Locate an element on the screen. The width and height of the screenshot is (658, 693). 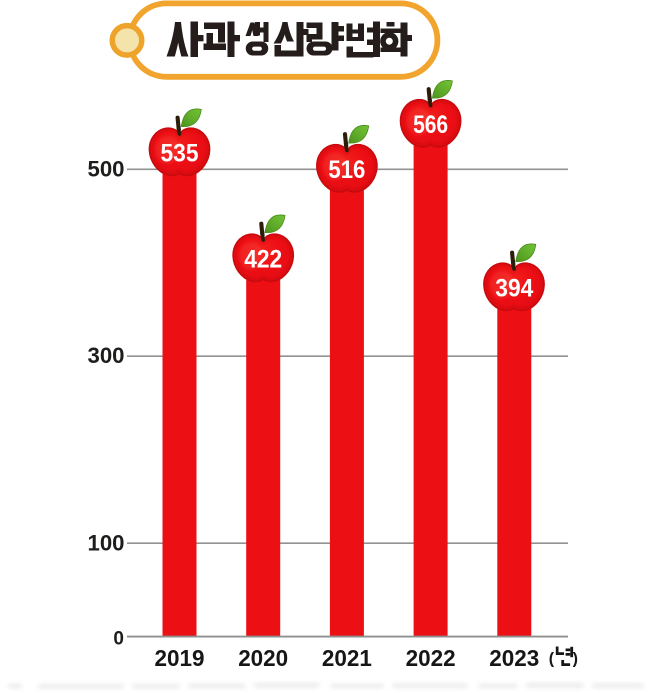
svg-text: 2020 is located at coordinates (263, 658).